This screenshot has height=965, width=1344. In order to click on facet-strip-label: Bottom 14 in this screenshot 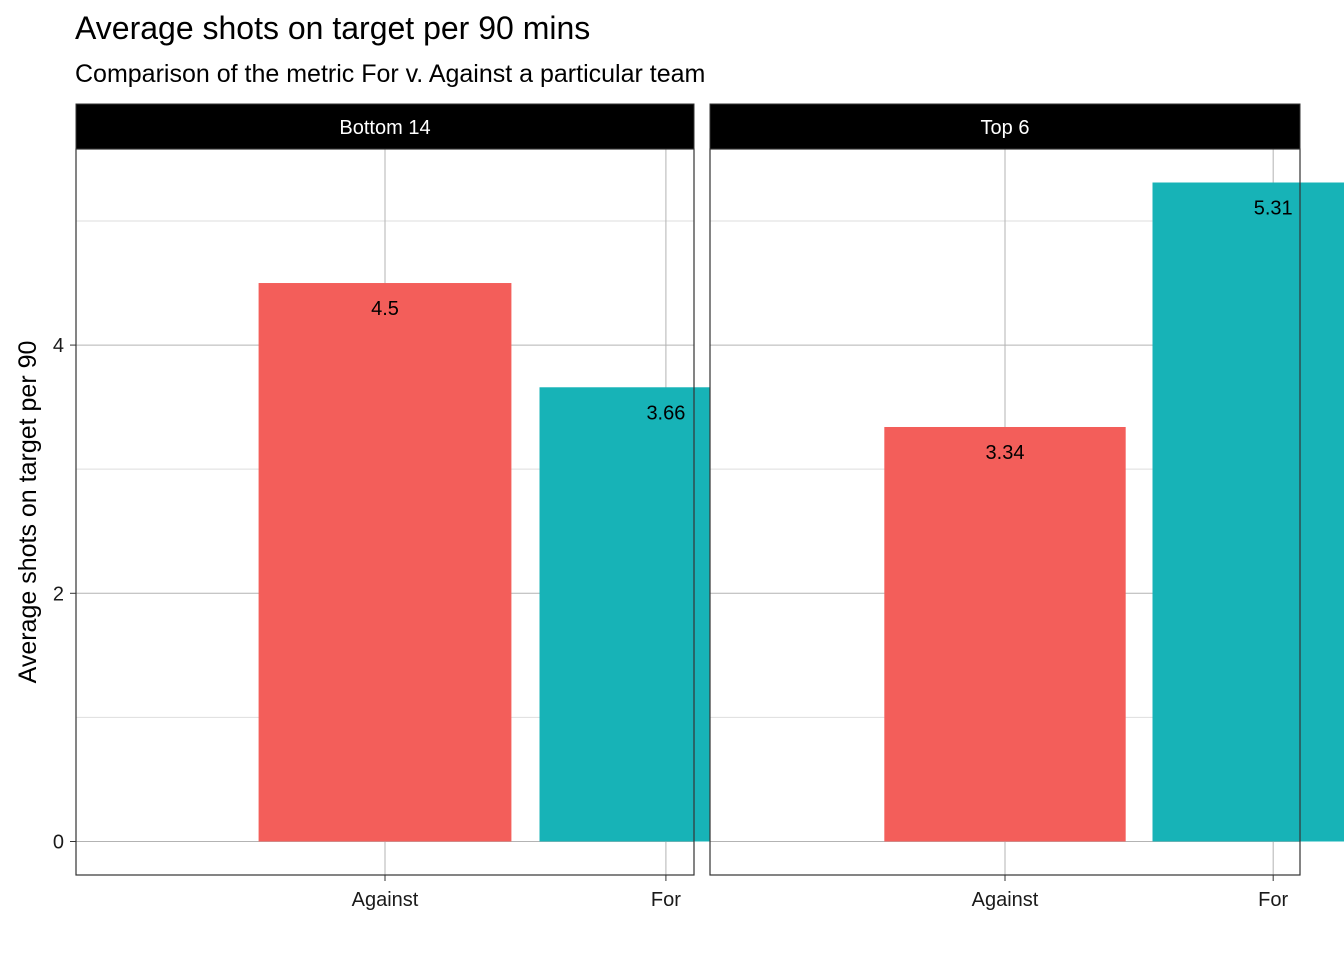, I will do `click(384, 128)`.